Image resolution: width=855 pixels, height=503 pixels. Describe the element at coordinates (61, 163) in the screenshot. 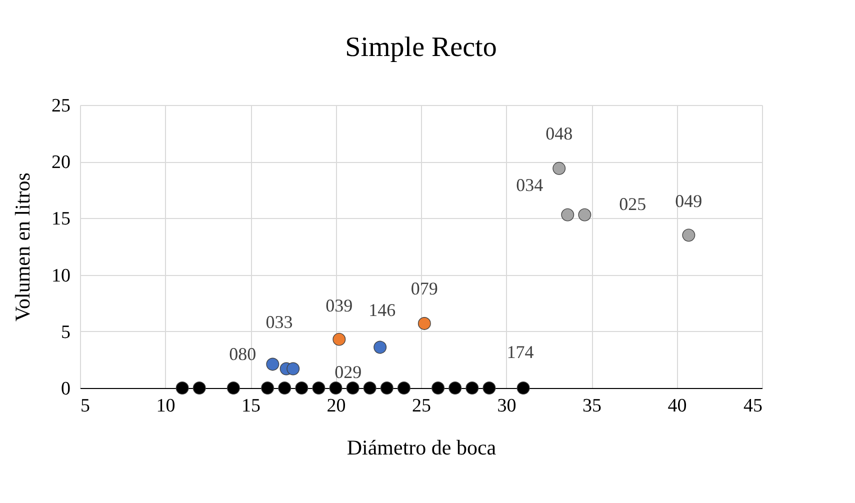

I see `y-tick-label: 20` at that location.